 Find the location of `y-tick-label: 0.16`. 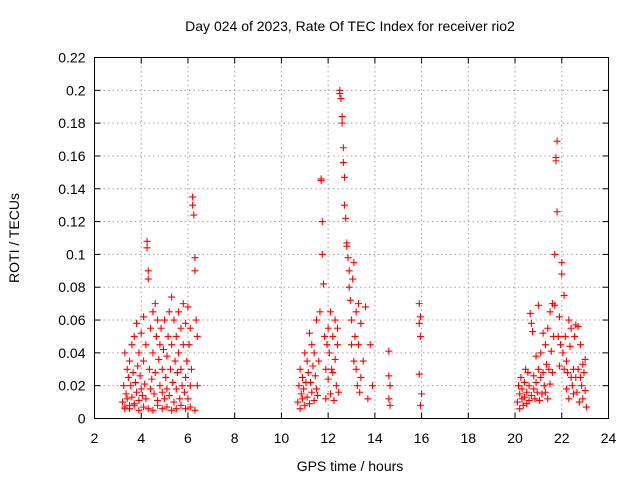

y-tick-label: 0.16 is located at coordinates (71, 156).